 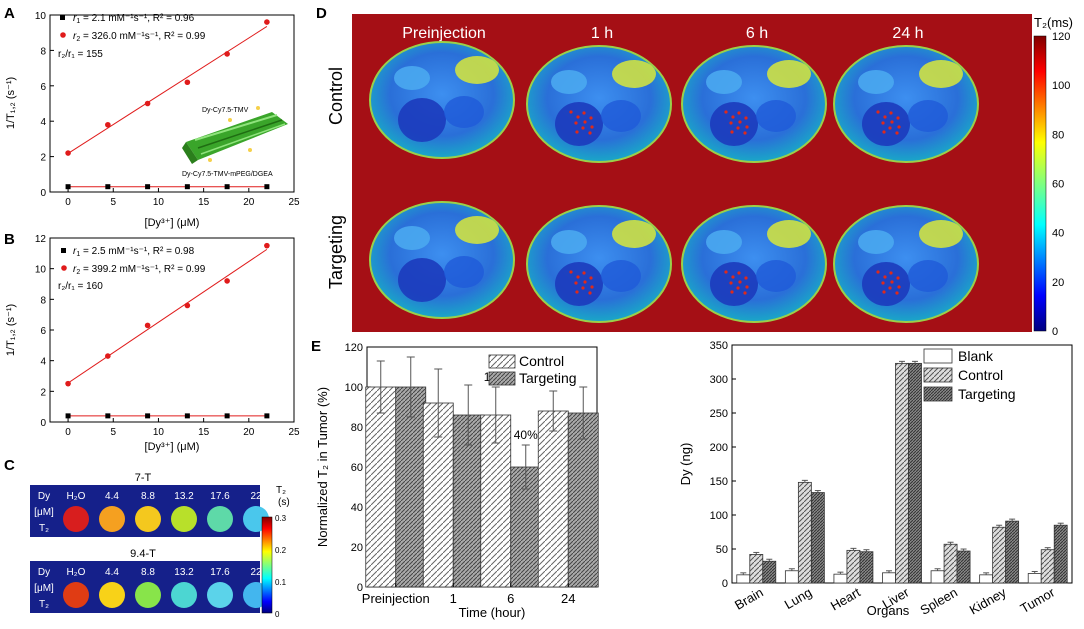 I want to click on row-label: Targeting, so click(x=336, y=252).